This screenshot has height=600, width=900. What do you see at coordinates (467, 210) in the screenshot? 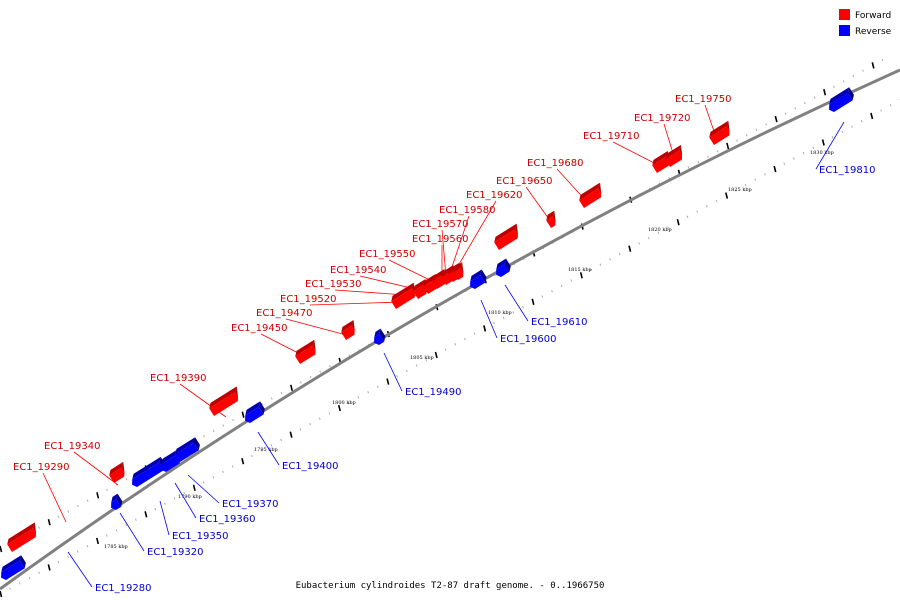
I see `gene-label-ec1-19580: EC1_19580` at bounding box center [467, 210].